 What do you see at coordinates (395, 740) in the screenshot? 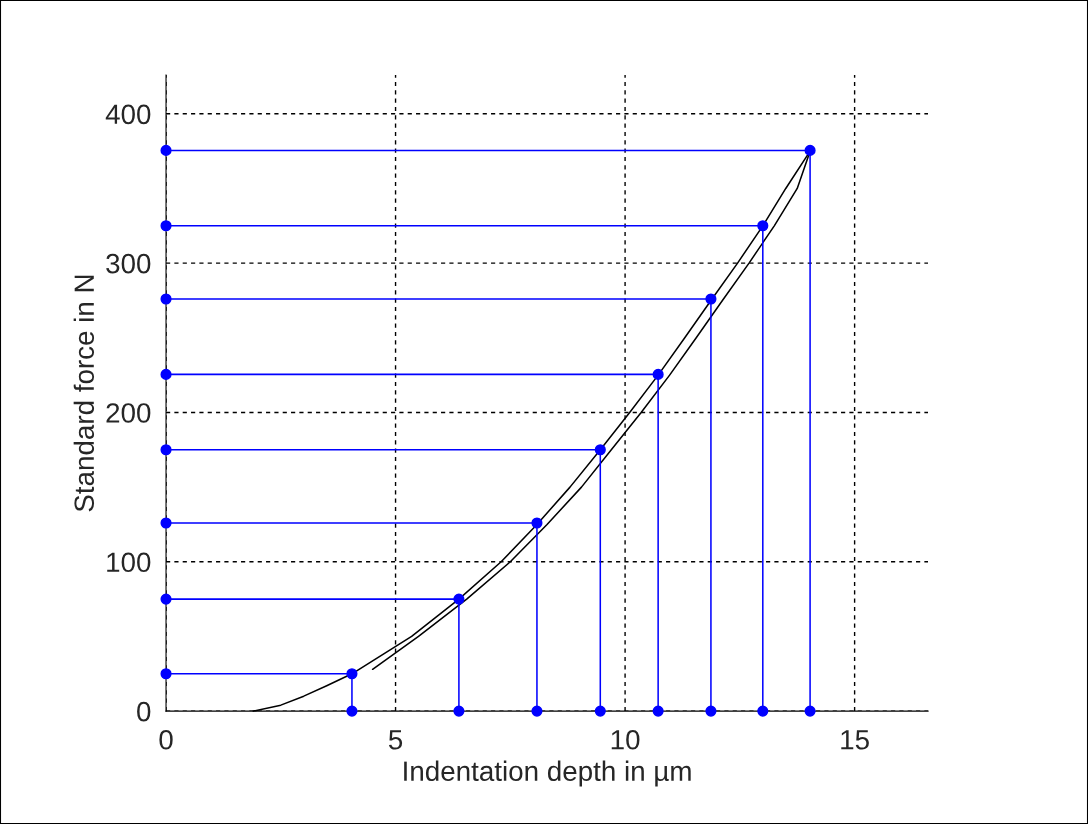
I see `x-tick-label: 5` at bounding box center [395, 740].